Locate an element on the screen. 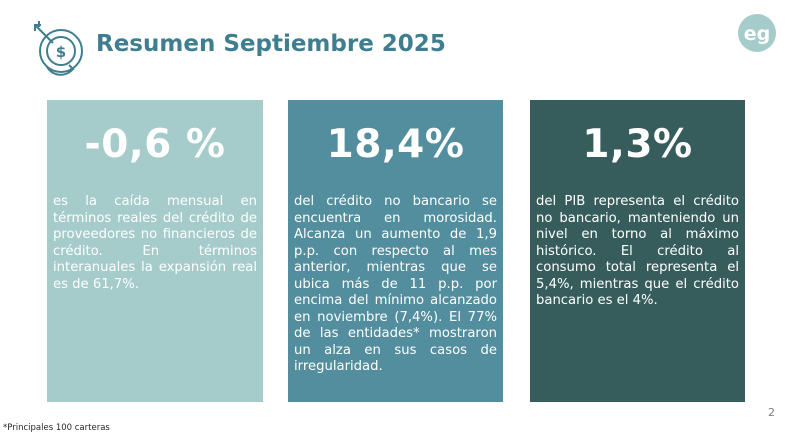  page-number: 2 is located at coordinates (771, 412).